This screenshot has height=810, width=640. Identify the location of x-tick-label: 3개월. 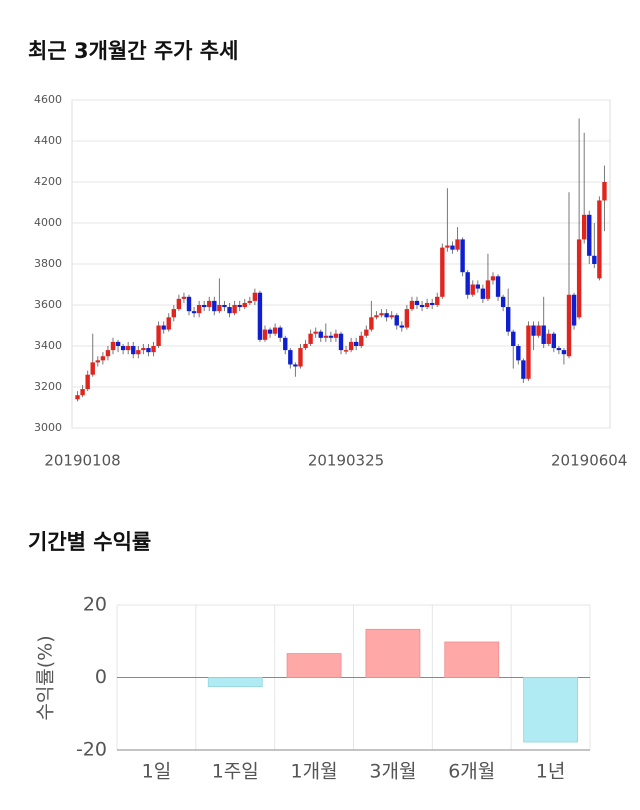
(392, 772).